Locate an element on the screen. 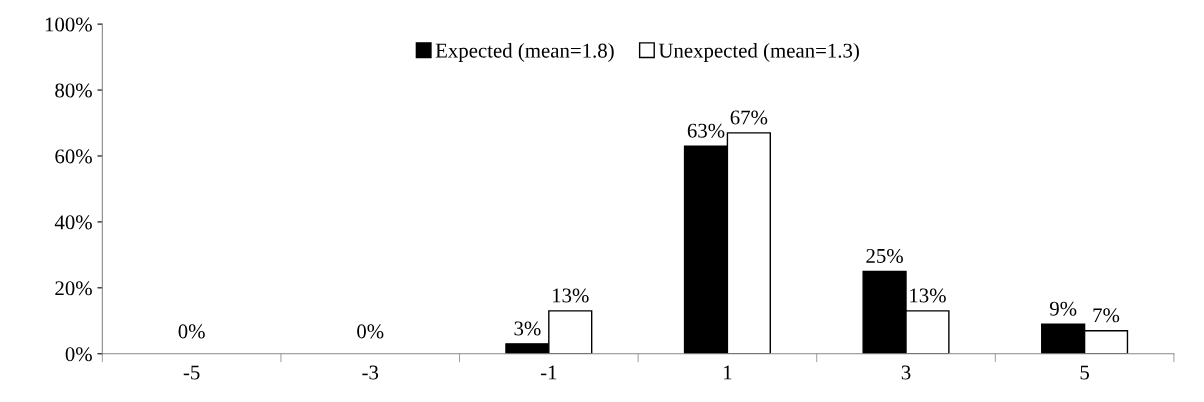  y-tick-label: 40% is located at coordinates (73, 222).